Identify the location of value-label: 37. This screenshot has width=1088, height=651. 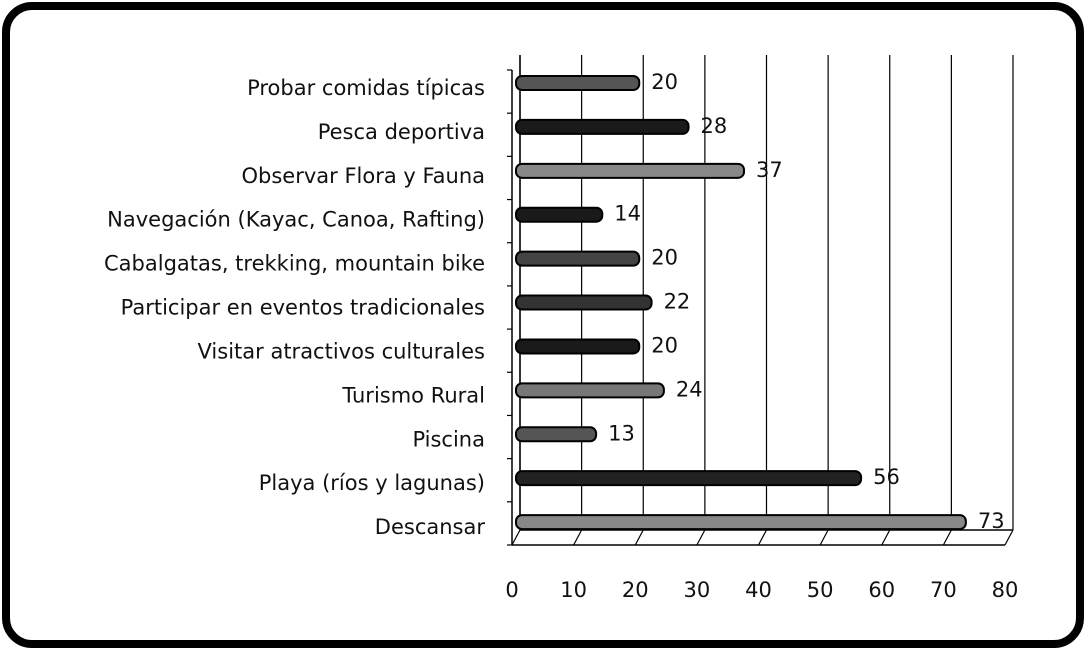
(769, 170).